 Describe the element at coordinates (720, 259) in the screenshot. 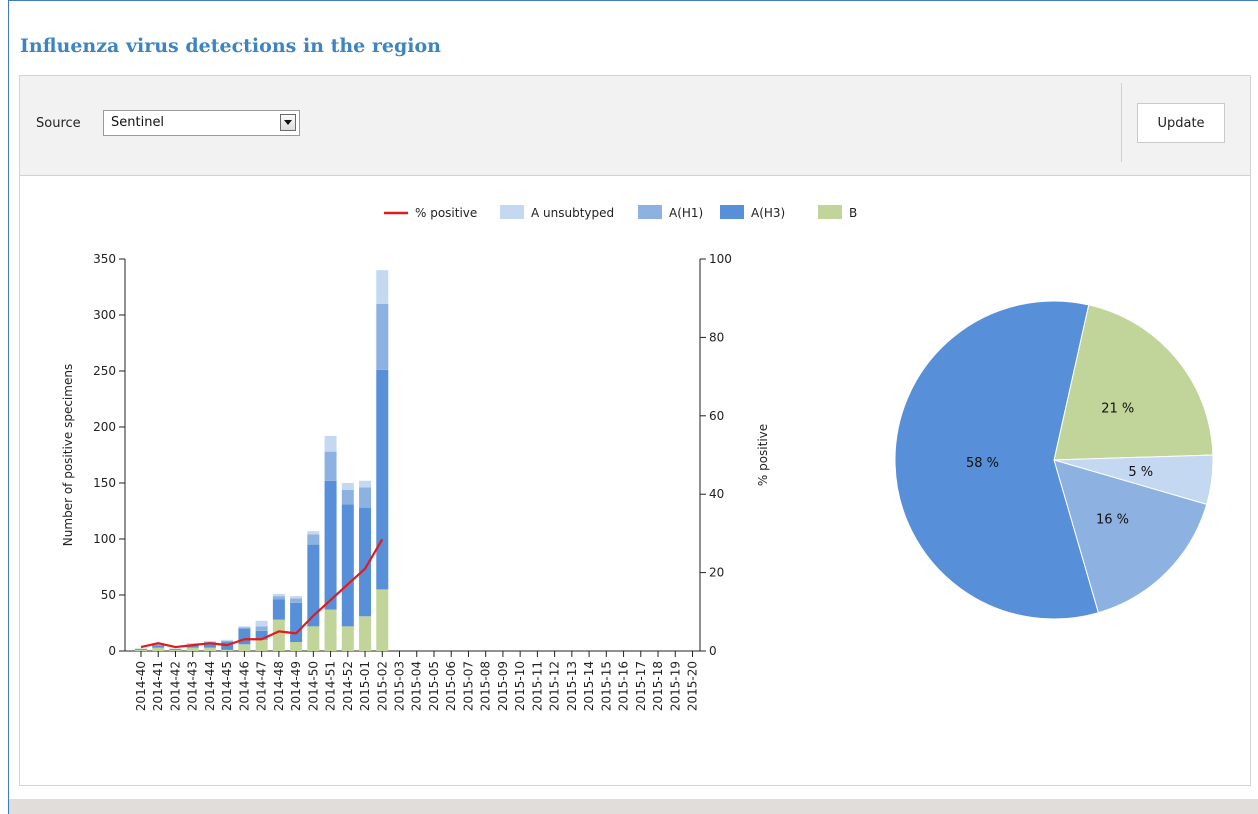

I see `y2-tick-label: 100` at that location.